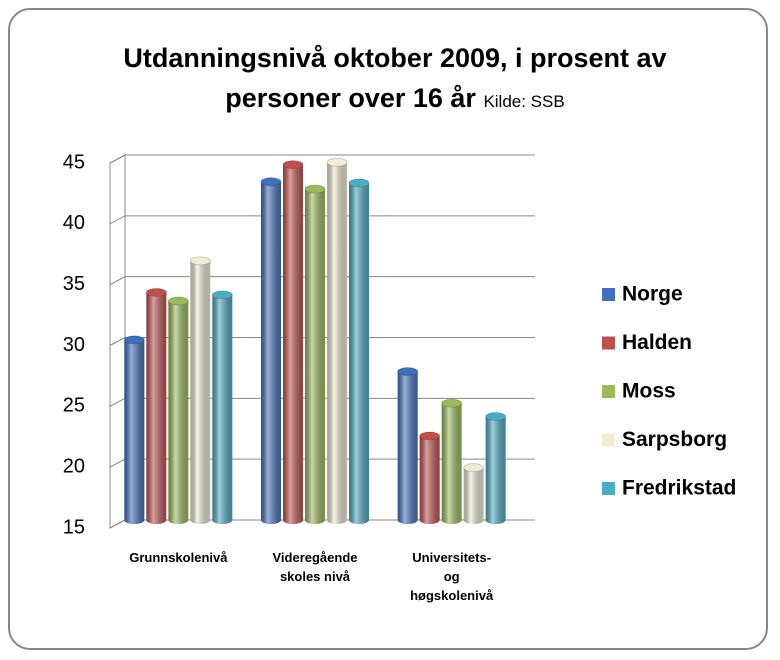  I want to click on legend-label: Moss, so click(649, 391).